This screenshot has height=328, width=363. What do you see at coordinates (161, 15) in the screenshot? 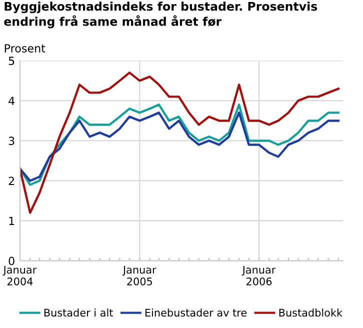
I see `chart-title: Byggjekostnadsindeks for bustader. Prosentvis endring frå same månad året før` at bounding box center [161, 15].